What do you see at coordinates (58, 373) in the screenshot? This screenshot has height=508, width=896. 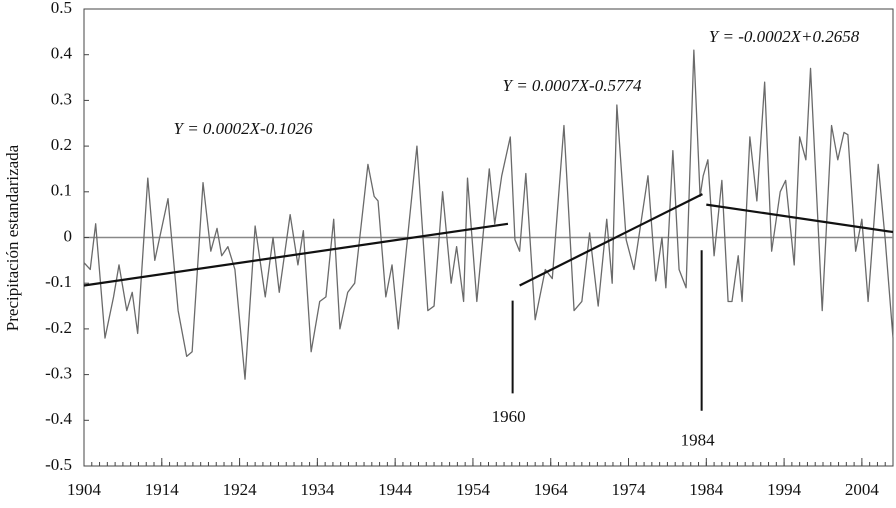 I see `y-tick-label: -0.3` at bounding box center [58, 373].